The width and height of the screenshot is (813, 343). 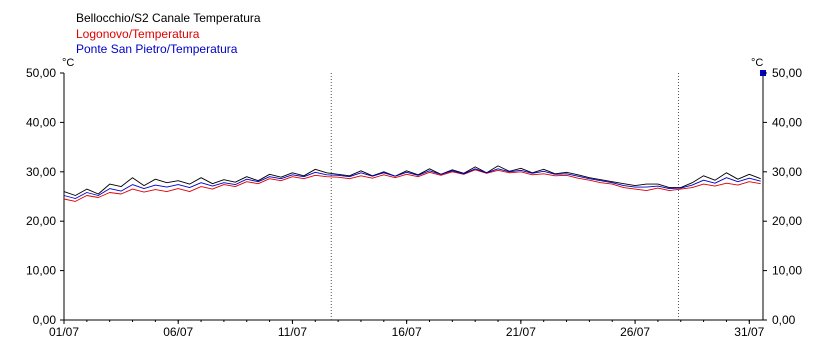 I want to click on x-tick-label: 26/07, so click(x=635, y=332).